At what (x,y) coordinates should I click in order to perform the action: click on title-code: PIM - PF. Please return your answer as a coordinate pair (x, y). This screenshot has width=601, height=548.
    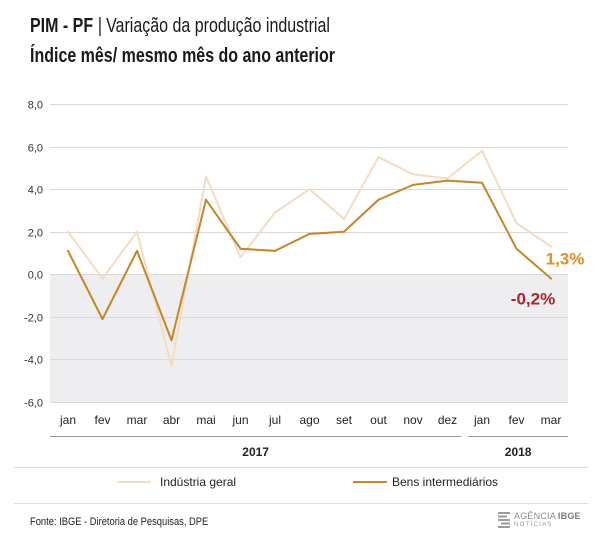
    Looking at the image, I should click on (62, 26).